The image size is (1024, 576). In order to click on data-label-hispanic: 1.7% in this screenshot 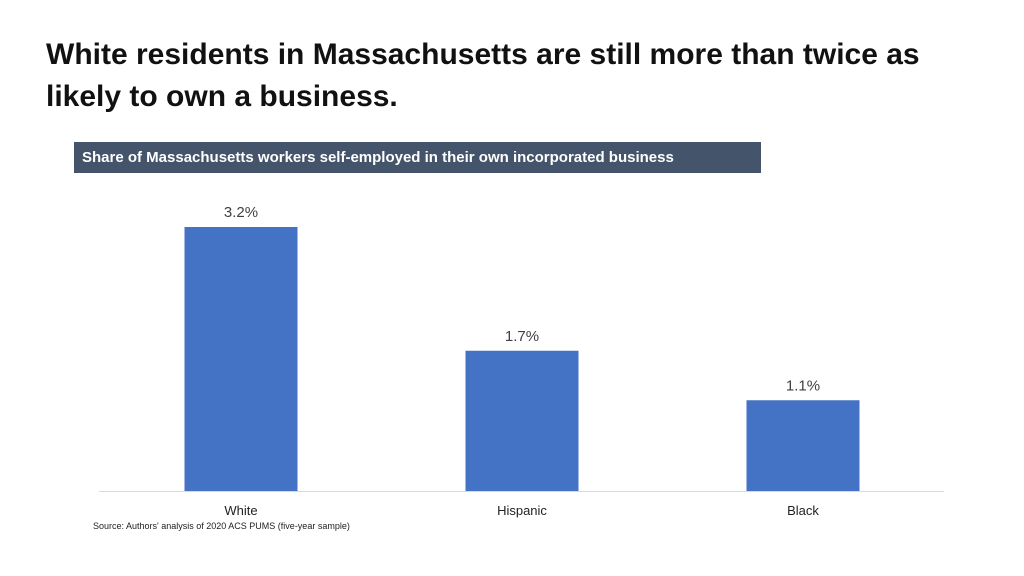, I will do `click(522, 336)`.